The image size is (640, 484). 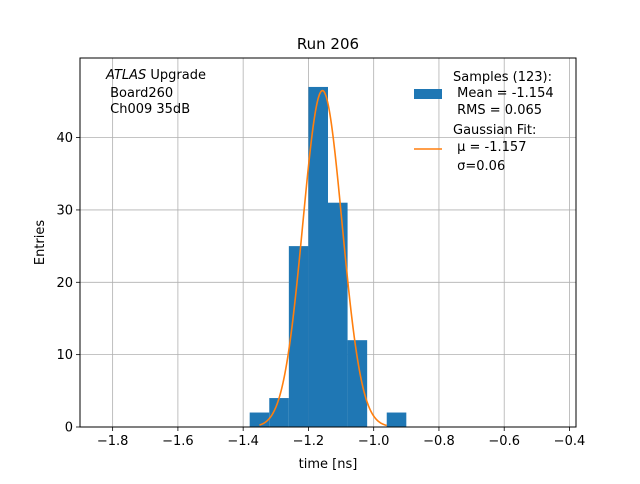 What do you see at coordinates (64, 210) in the screenshot?
I see `y-tick-label-3: 30` at bounding box center [64, 210].